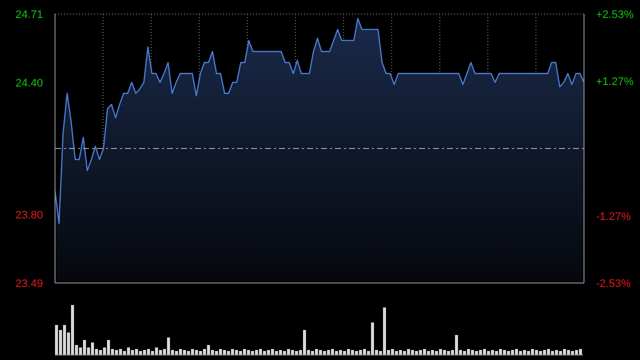 This screenshot has height=360, width=640. I want to click on y-tick-label: 24.71, so click(29, 15).